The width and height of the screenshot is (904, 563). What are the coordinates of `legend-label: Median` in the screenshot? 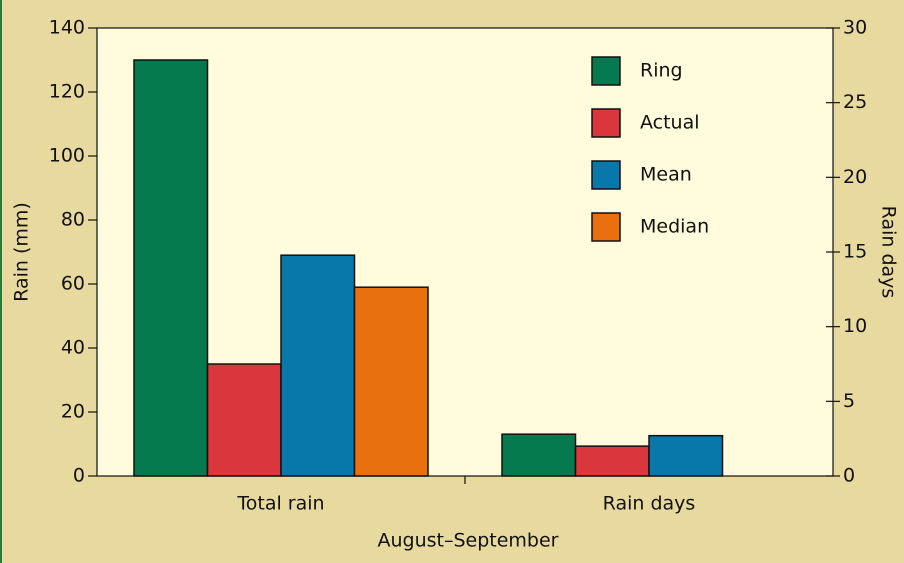 It's located at (674, 227).